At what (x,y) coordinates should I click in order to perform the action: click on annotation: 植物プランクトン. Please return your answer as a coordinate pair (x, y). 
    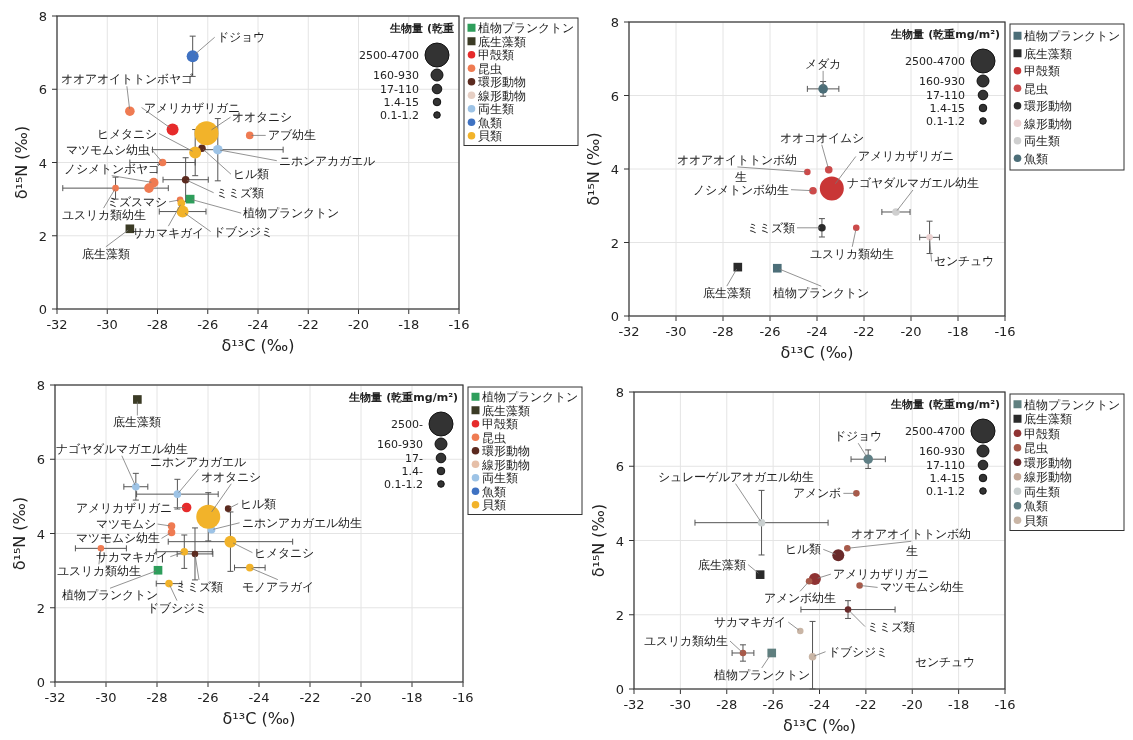
    Looking at the image, I should click on (821, 293).